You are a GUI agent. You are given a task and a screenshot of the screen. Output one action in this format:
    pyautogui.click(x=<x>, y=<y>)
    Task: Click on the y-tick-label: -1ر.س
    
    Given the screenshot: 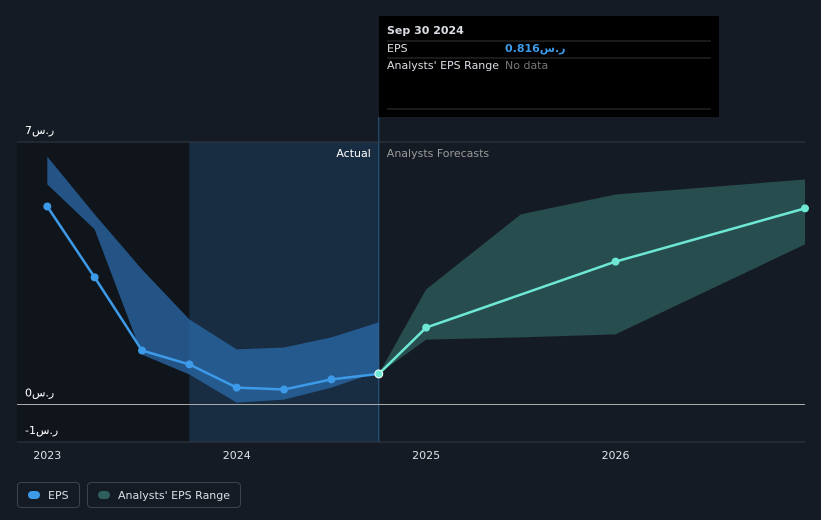 What is the action you would take?
    pyautogui.click(x=41, y=430)
    